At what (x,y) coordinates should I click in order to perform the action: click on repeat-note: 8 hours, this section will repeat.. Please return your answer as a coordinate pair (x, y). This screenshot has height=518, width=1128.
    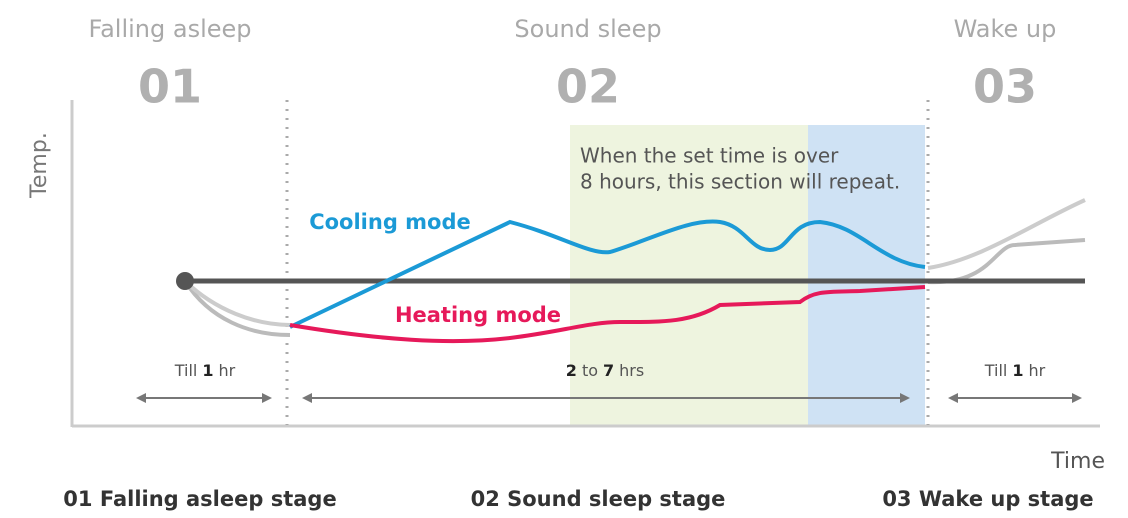
    Looking at the image, I should click on (740, 182).